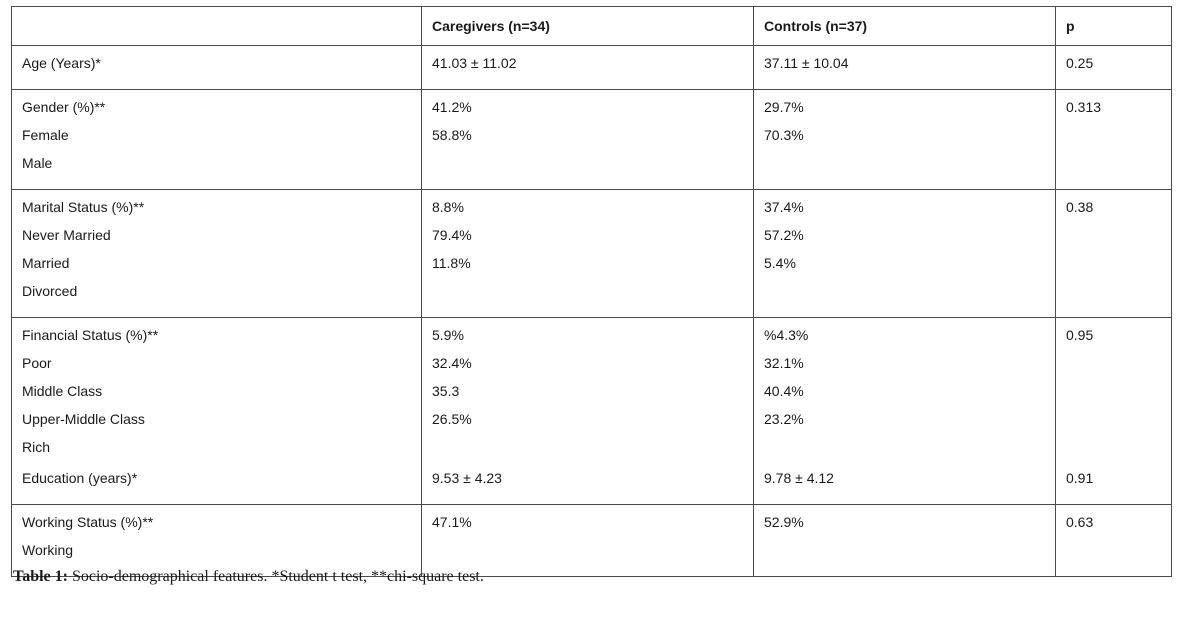  I want to click on row-label-cell: Gender (%)** Female Male, so click(216, 139).